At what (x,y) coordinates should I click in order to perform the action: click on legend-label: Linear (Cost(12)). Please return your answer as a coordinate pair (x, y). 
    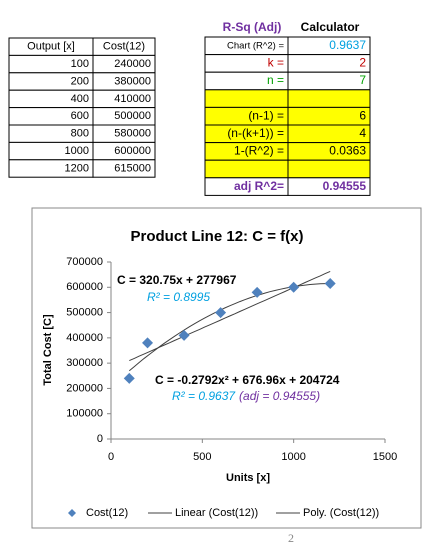
    Looking at the image, I should click on (216, 513).